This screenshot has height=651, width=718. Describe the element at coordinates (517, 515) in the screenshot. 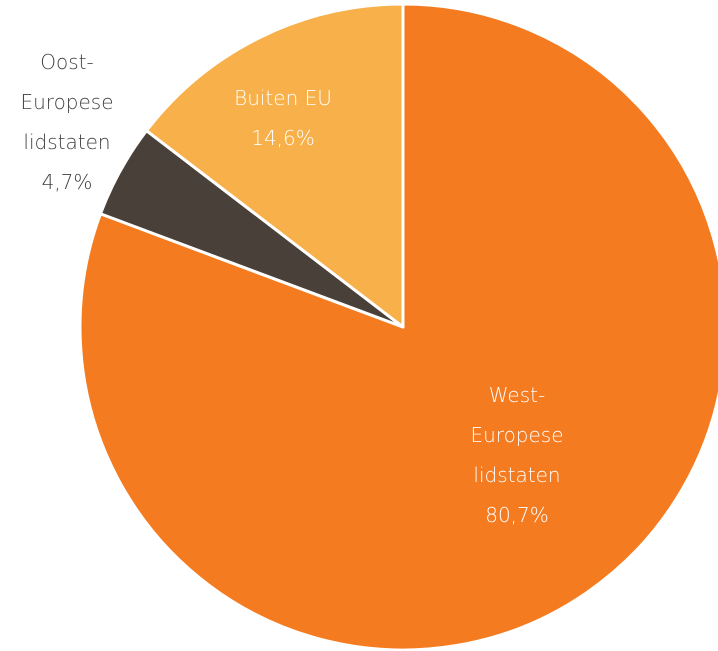

I see `value-label: 80,7%` at that location.